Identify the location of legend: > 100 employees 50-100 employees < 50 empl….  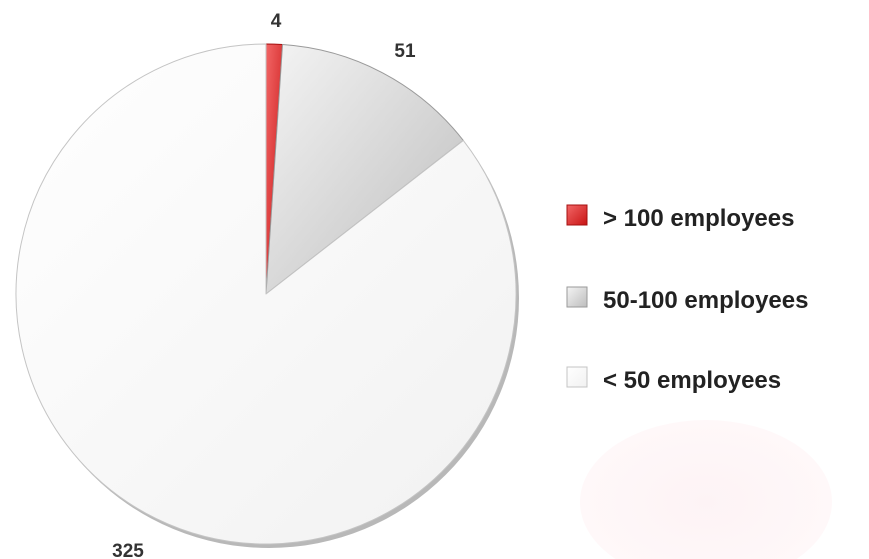
(687, 299).